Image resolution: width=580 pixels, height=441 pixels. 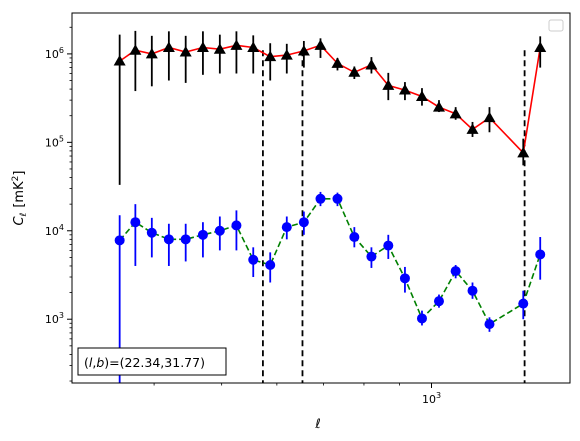 What do you see at coordinates (94, 362) in the screenshot?
I see `annotation-comma: ,` at bounding box center [94, 362].